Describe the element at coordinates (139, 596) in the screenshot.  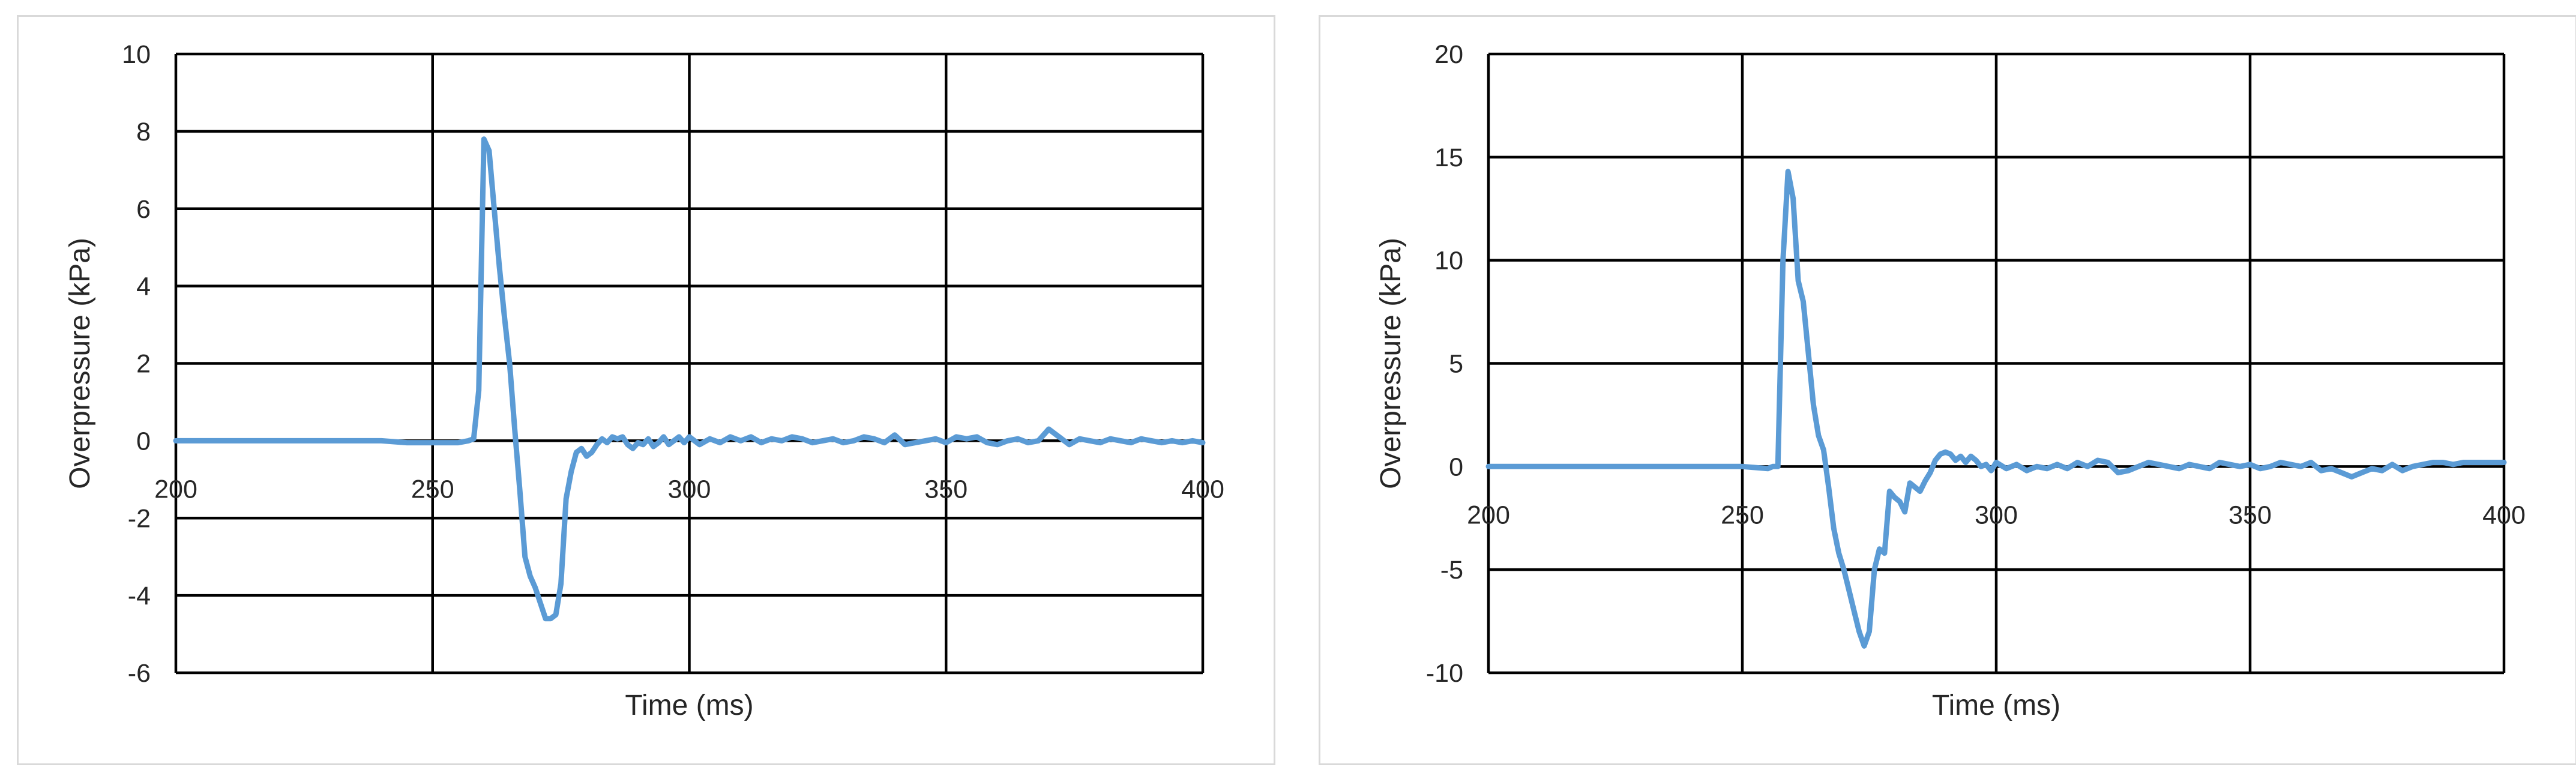
I see `y-tick-label: -4` at that location.